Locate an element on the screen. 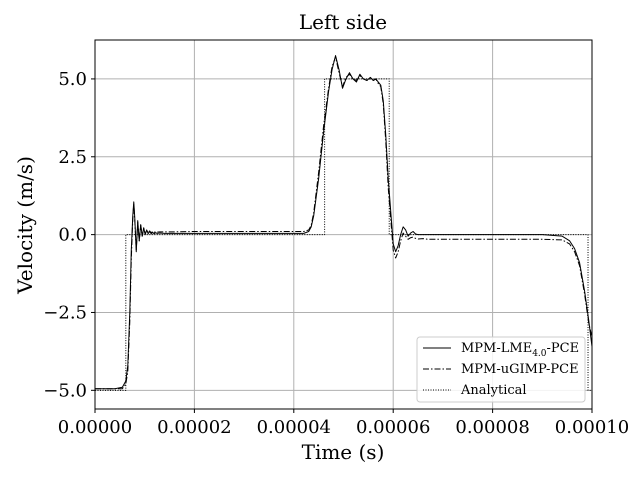  legend-label-lme-tail: -PCE is located at coordinates (563, 348).